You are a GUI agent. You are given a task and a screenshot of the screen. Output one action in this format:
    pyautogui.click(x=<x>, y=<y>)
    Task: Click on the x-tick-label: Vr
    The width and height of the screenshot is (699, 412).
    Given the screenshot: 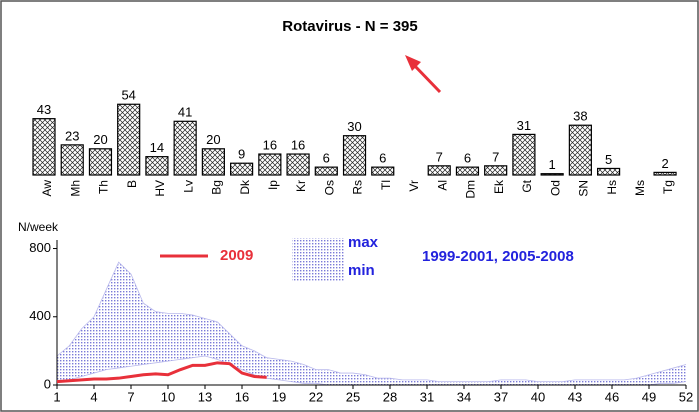 What is the action you would take?
    pyautogui.click(x=414, y=186)
    